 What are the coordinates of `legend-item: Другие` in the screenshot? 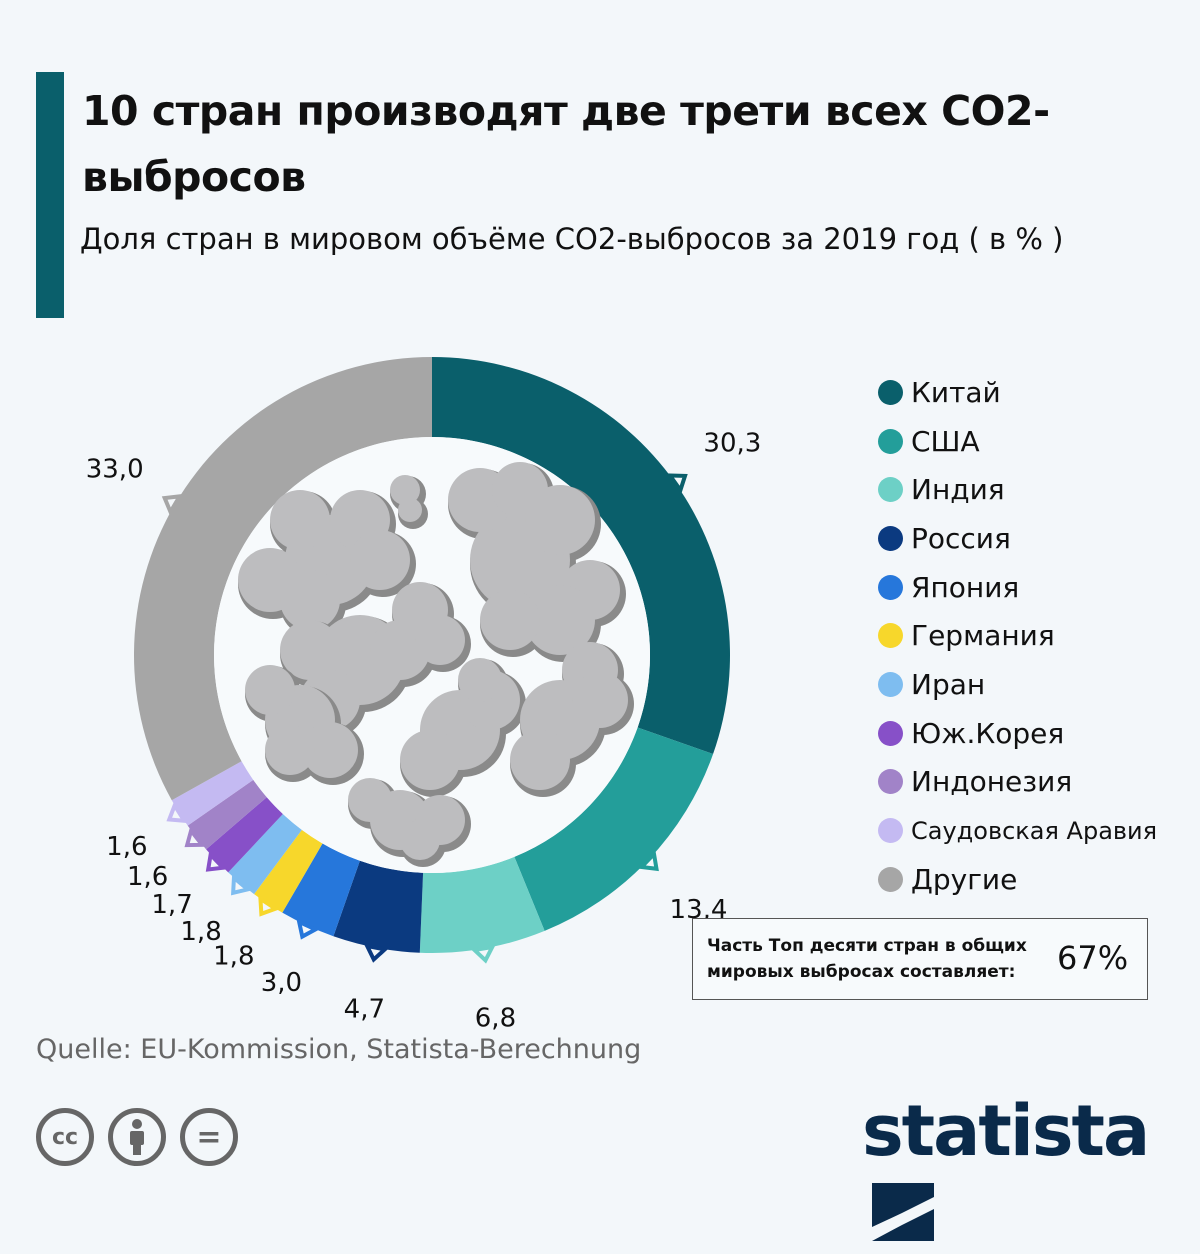 It's located at (1017, 879).